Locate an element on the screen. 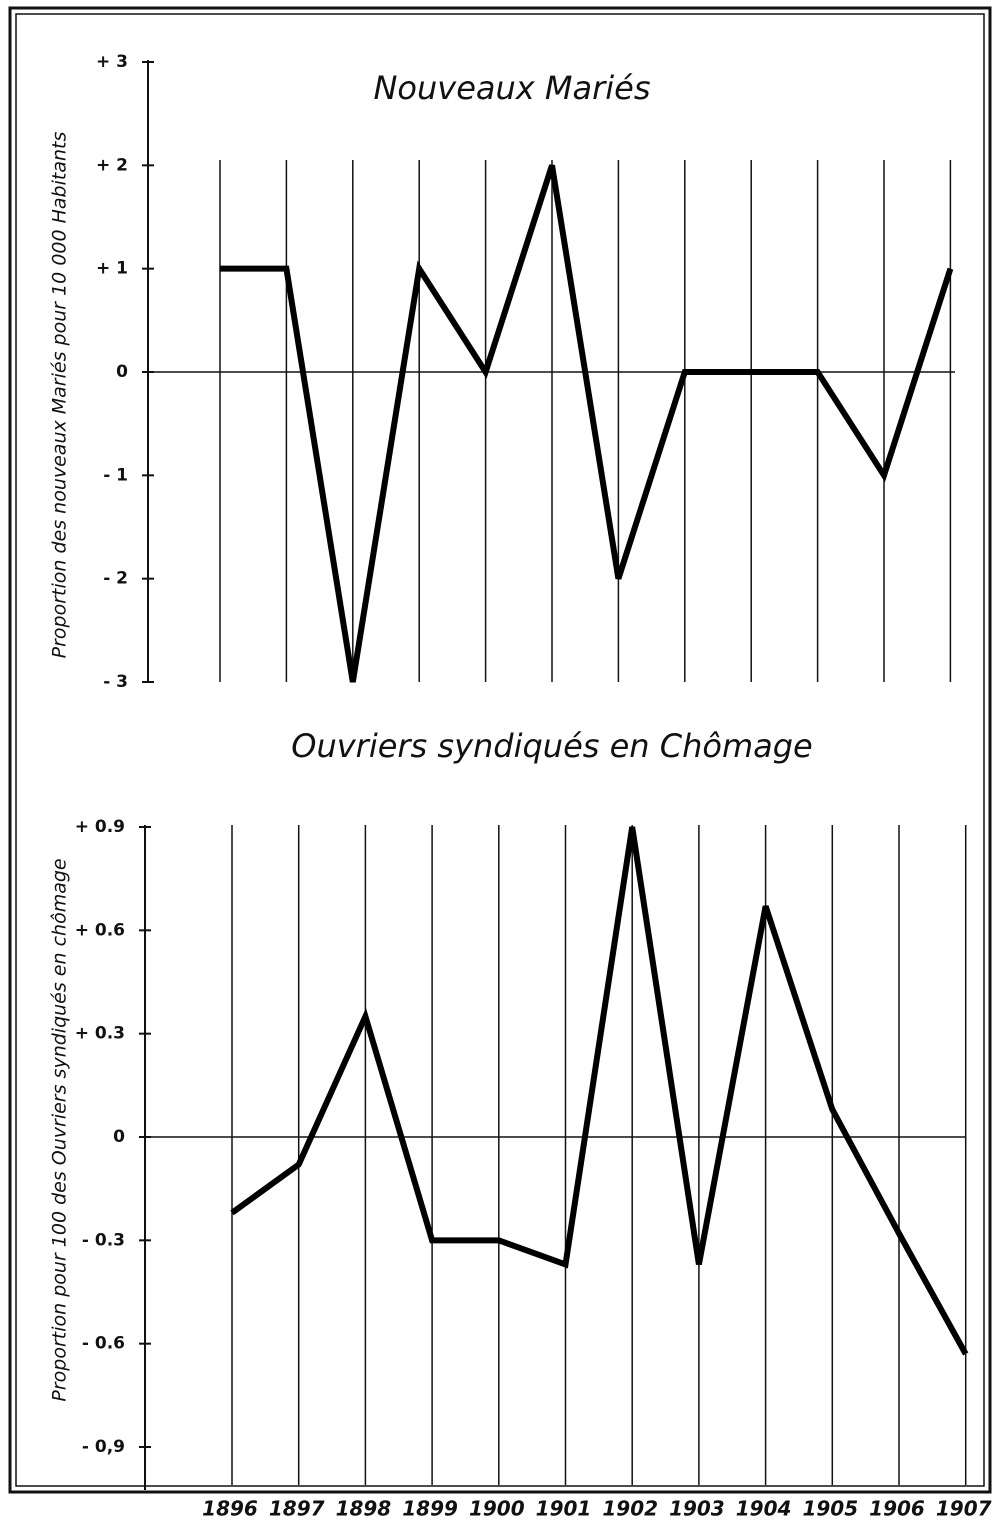 This screenshot has width=1000, height=1525. x-tick-label: 1905 is located at coordinates (830, 1509).